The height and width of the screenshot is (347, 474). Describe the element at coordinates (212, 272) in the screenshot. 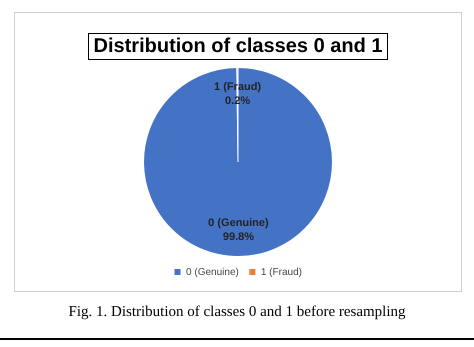

I see `legend-label: 0 (Genuine)` at that location.